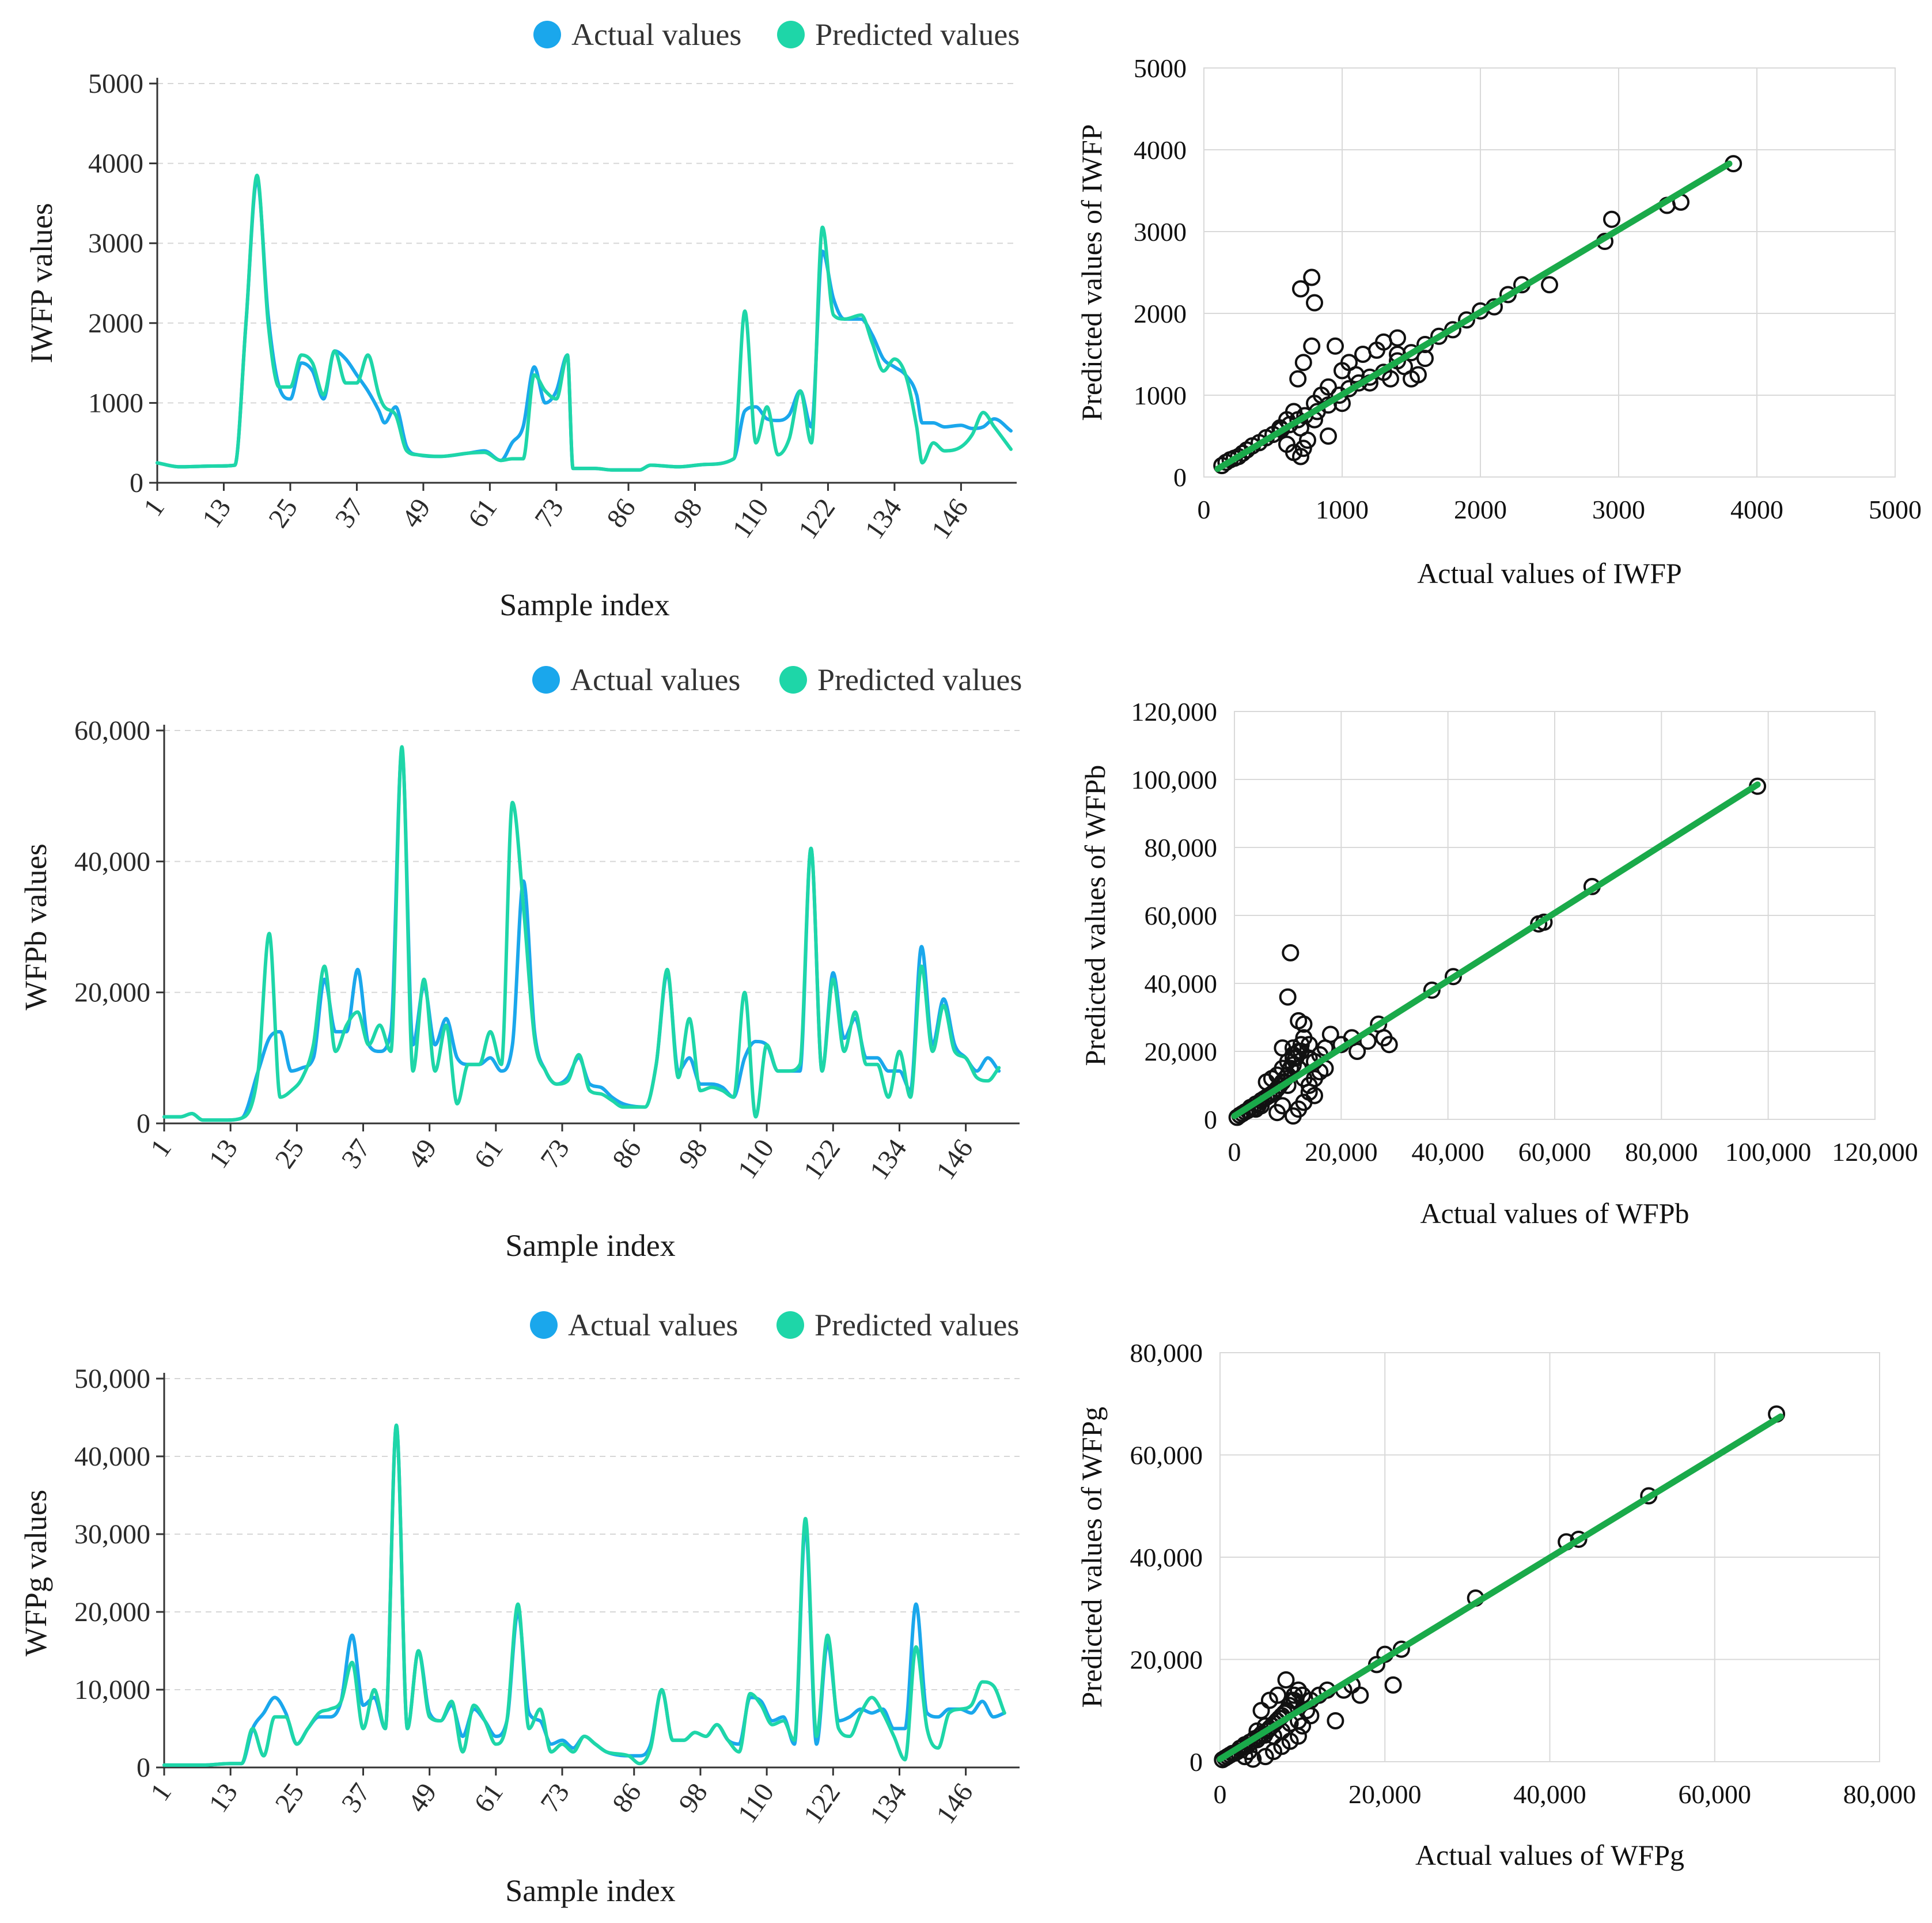  What do you see at coordinates (112, 1379) in the screenshot?
I see `y-tick-label: 50,000` at bounding box center [112, 1379].